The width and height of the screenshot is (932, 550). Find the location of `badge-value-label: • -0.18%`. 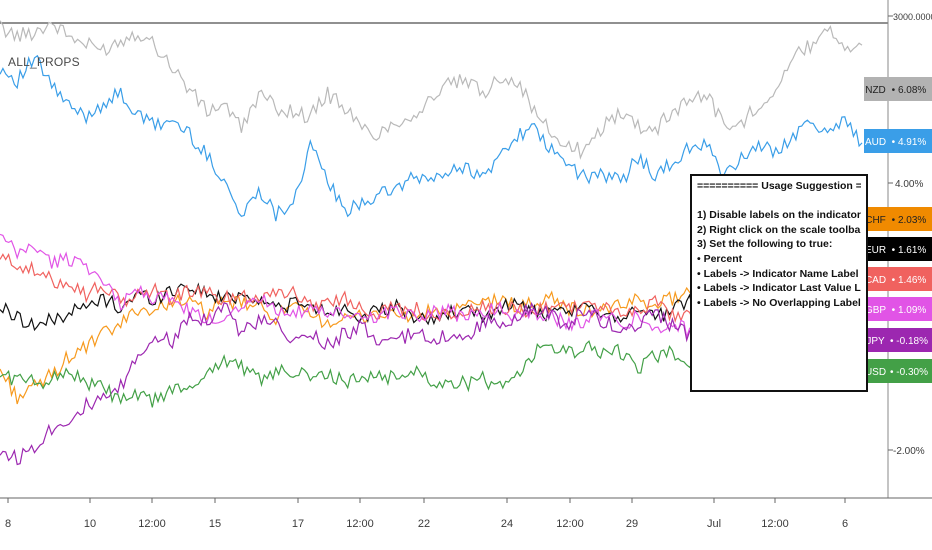

badge-value-label: • -0.18% is located at coordinates (909, 341).